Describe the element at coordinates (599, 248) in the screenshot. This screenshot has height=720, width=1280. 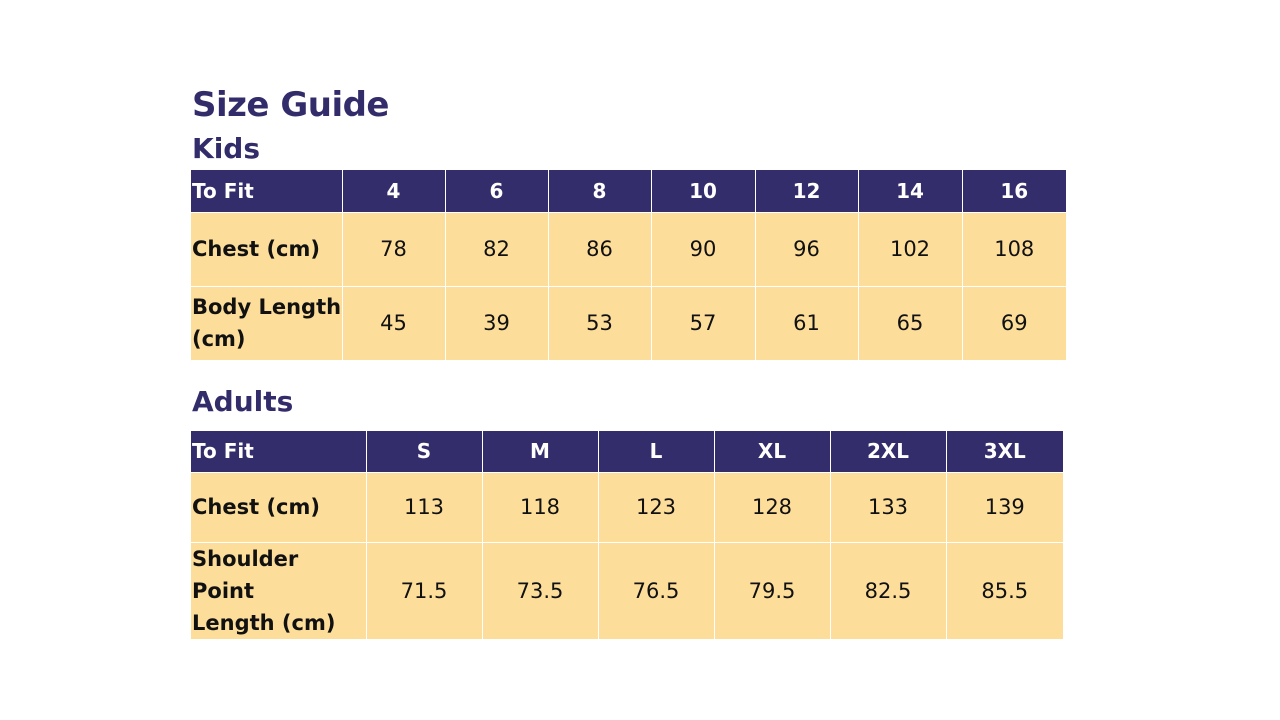
I see `kids-chest-value: 86` at that location.